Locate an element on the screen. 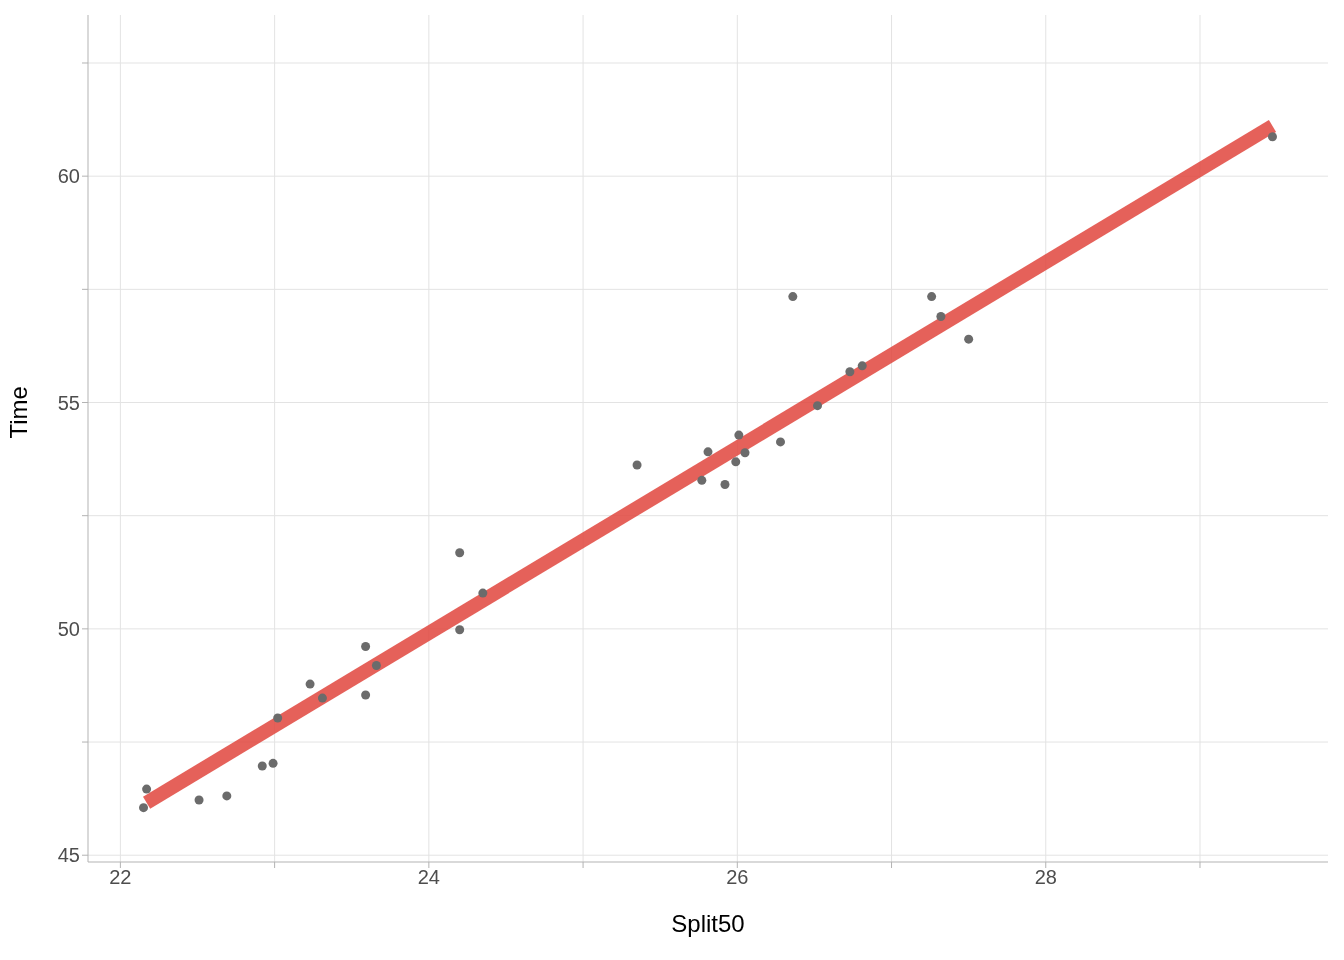 Image resolution: width=1344 pixels, height=960 pixels. x-tick-label: 22 is located at coordinates (120, 877).